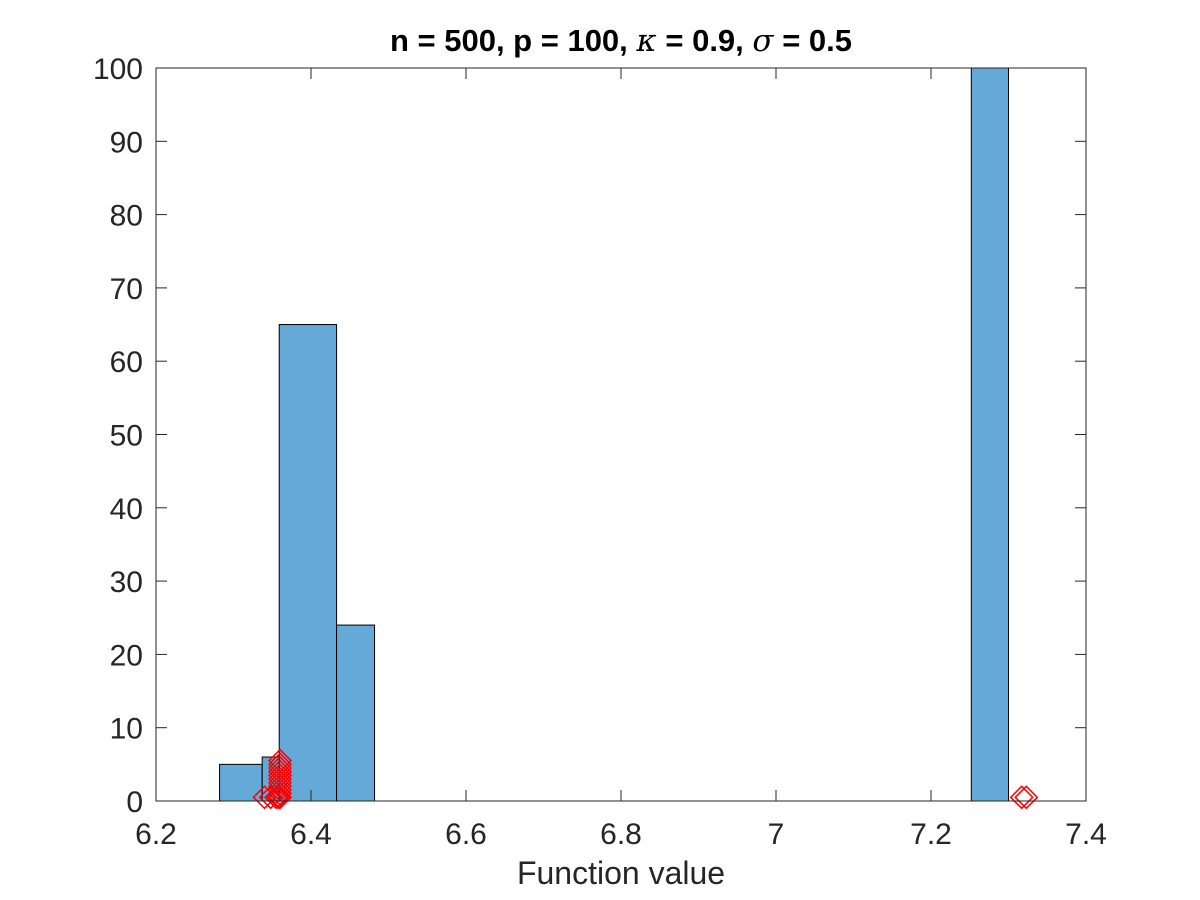 Image resolution: width=1200 pixels, height=900 pixels. I want to click on y-tick-label-3: 20, so click(126, 655).